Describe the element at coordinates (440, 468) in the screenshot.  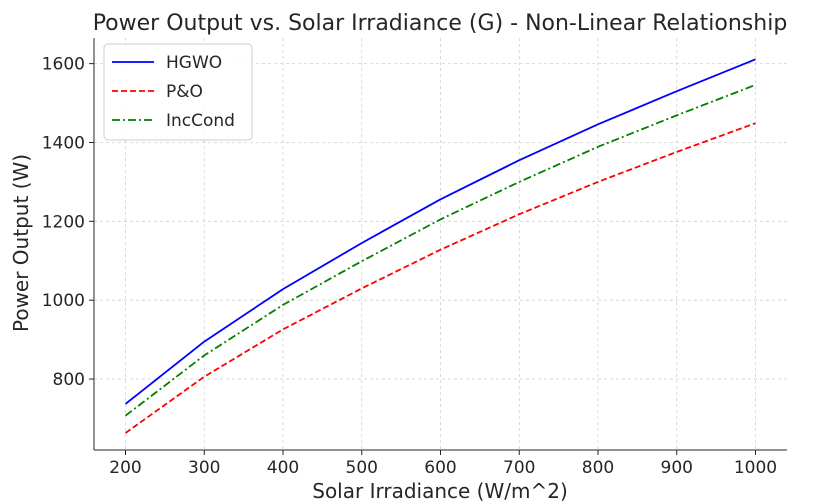
I see `x-tick-label: 600` at that location.